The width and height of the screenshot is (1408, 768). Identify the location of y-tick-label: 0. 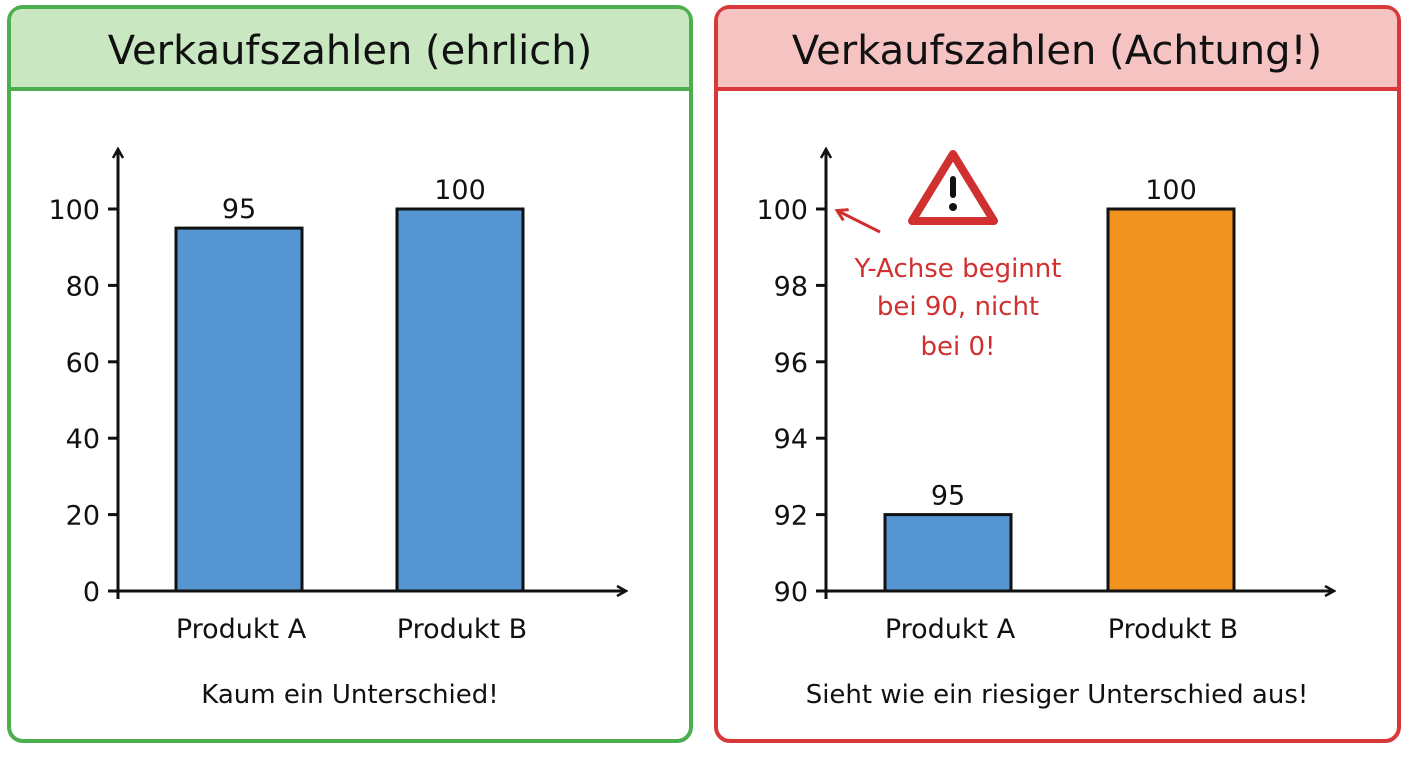
(91, 592).